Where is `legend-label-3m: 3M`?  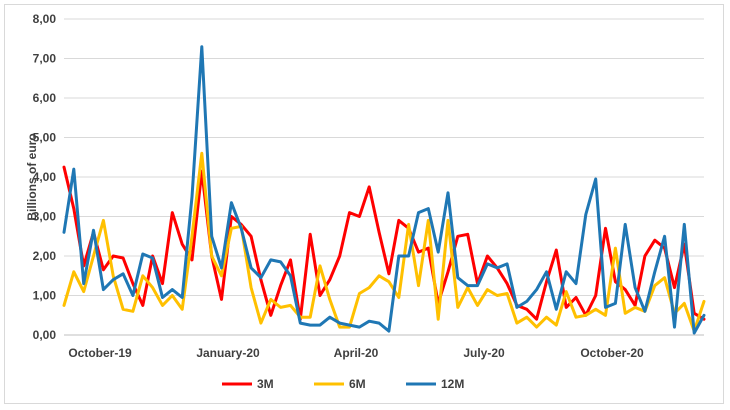 legend-label-3m: 3M is located at coordinates (265, 384).